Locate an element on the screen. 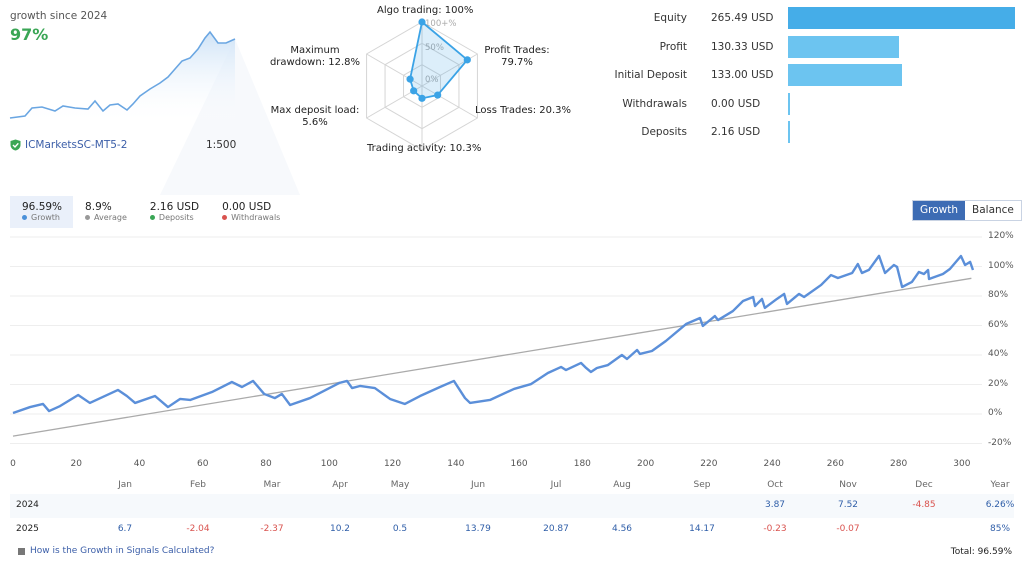 The image size is (1024, 568). y-tick-label: 120% is located at coordinates (1001, 236).